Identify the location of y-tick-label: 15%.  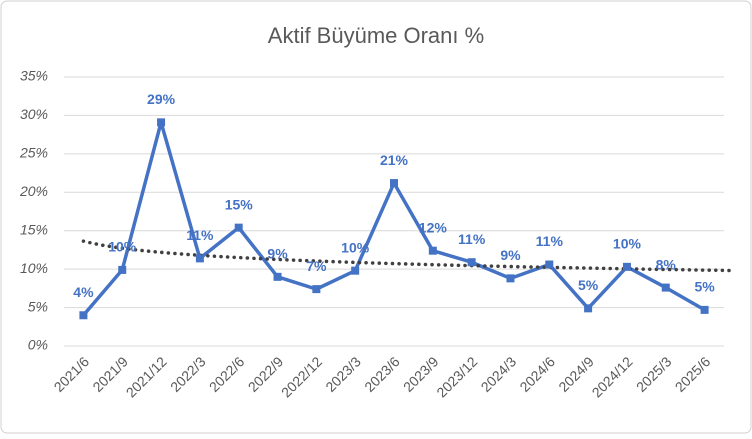
(34, 229).